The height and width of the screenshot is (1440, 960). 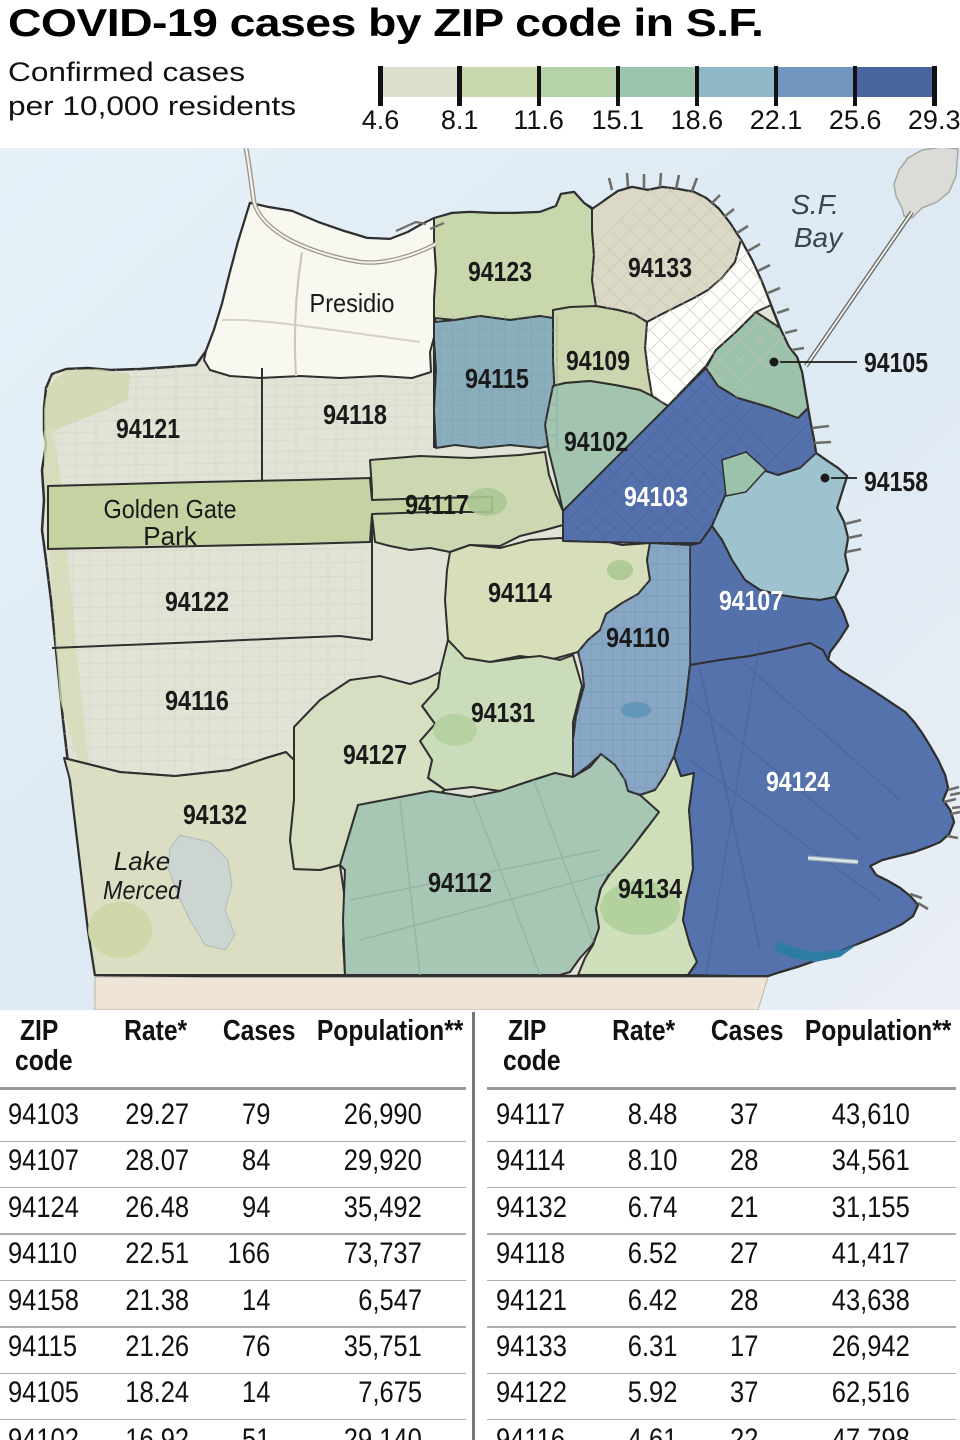 What do you see at coordinates (798, 781) in the screenshot?
I see `svg-text: 94124` at bounding box center [798, 781].